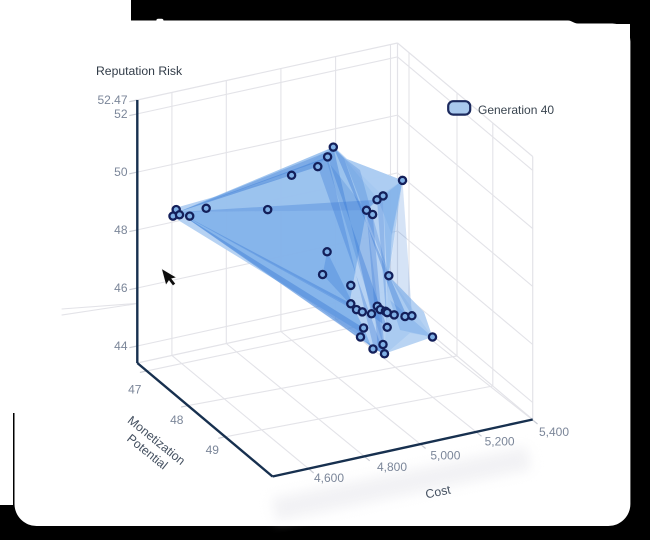 This screenshot has width=650, height=545. I want to click on svg-text: 50, so click(121, 172).